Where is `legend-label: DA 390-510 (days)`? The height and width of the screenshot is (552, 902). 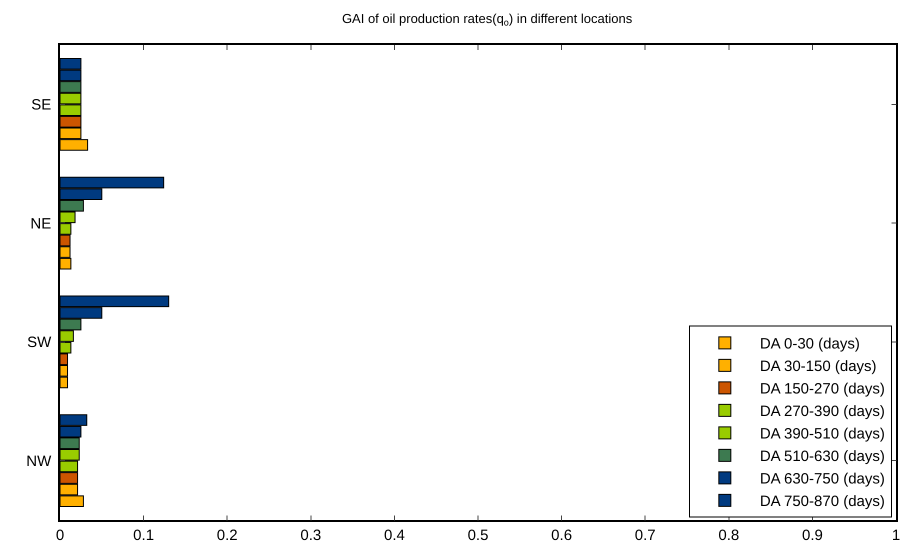
legend-label: DA 390-510 (days) is located at coordinates (822, 434).